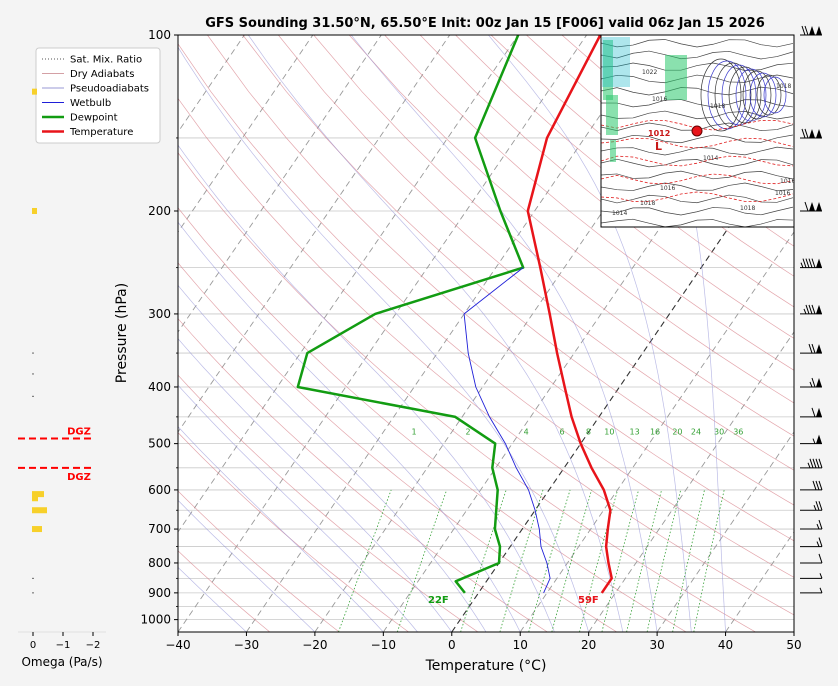 This screenshot has width=838, height=686. Describe the element at coordinates (93, 645) in the screenshot. I see `omega-tick-label: −2` at that location.